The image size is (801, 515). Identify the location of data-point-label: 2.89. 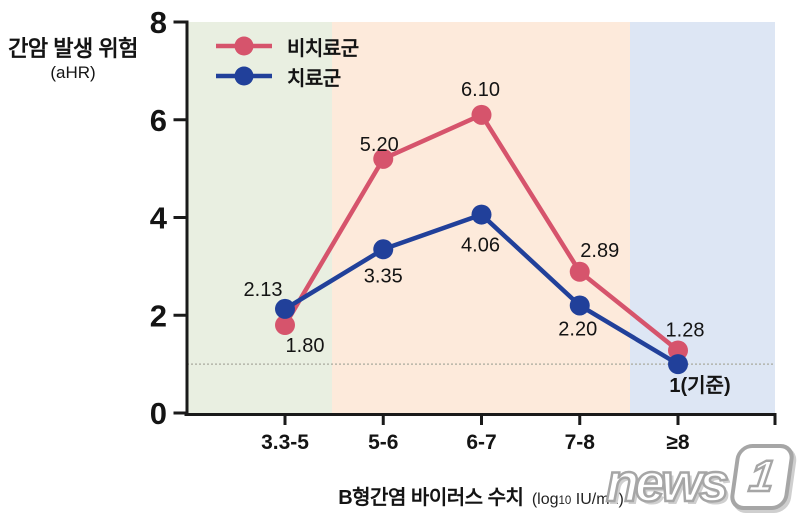
(599, 251).